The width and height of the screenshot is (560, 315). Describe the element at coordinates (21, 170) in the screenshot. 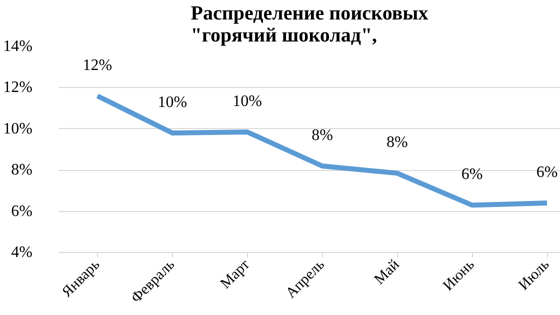

I see `y-tick-label: 8%` at that location.